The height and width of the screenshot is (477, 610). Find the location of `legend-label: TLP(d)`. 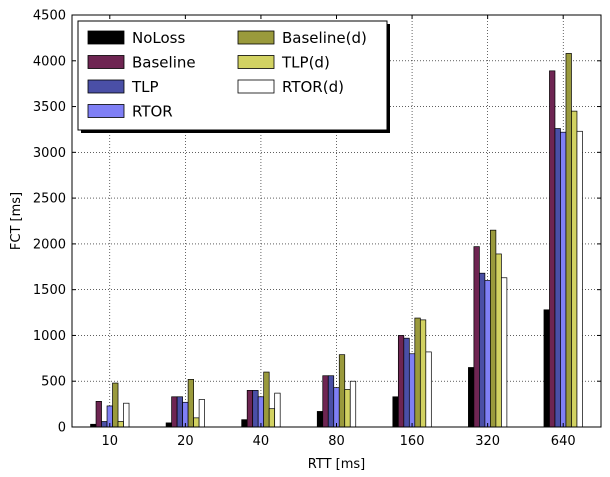

legend-label: TLP(d) is located at coordinates (305, 63).